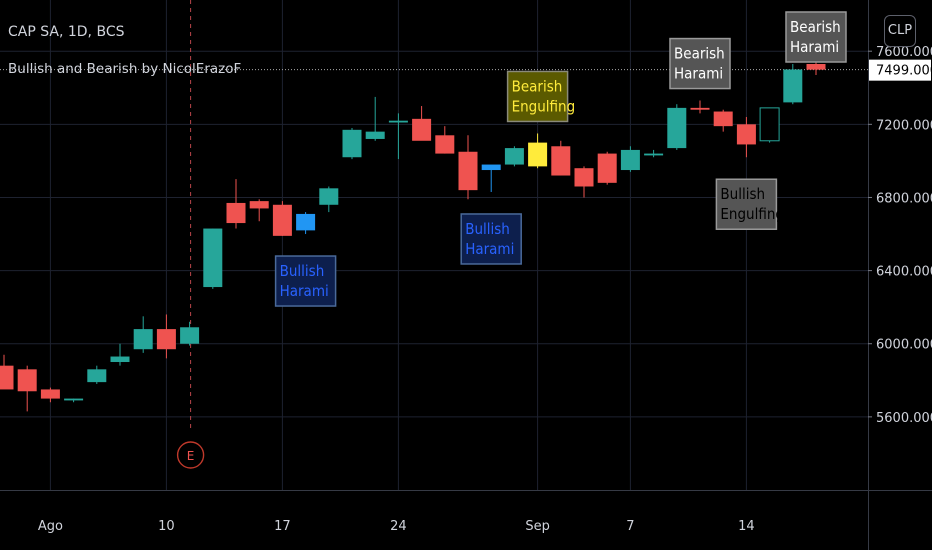  I want to click on currency-badge: CLP, so click(900, 31).